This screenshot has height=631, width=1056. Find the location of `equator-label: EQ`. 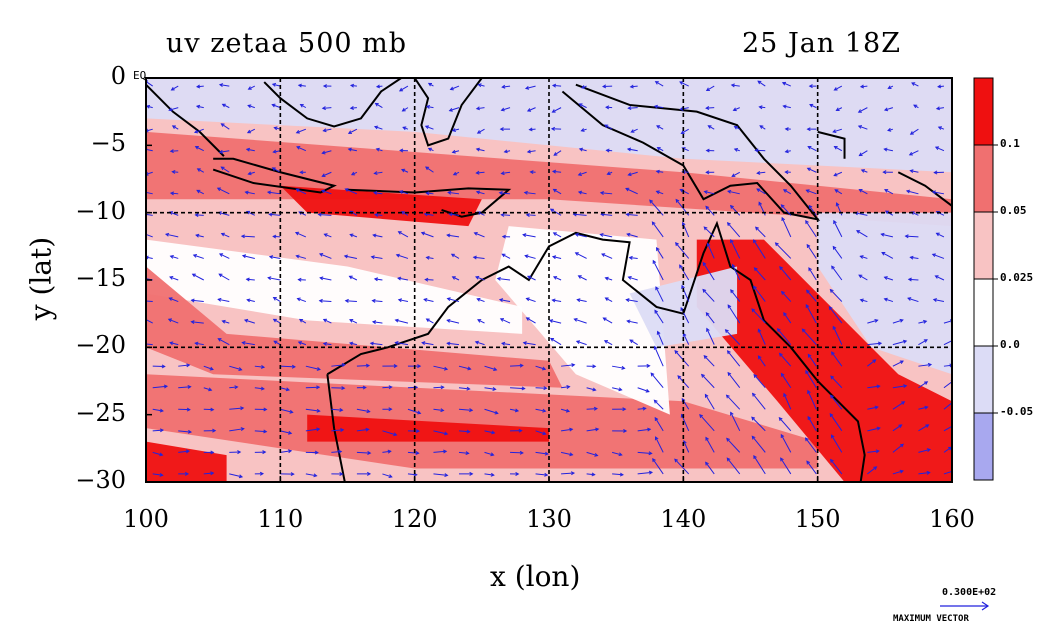

equator-label: EQ is located at coordinates (140, 75).